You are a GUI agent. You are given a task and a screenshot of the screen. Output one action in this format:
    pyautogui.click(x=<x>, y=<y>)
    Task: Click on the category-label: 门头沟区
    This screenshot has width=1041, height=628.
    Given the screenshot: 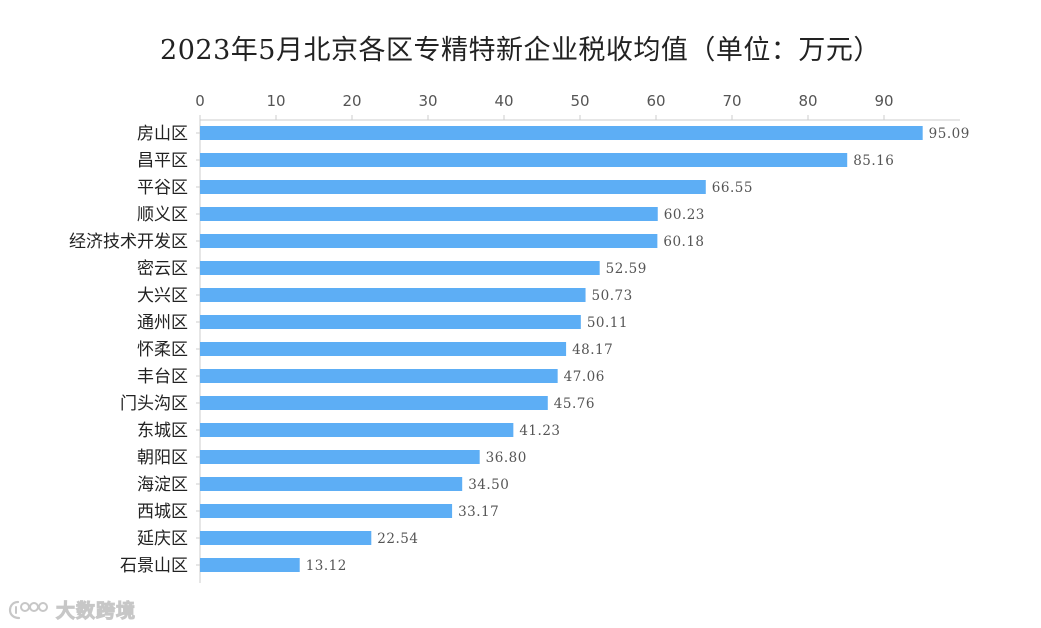 What is the action you would take?
    pyautogui.click(x=154, y=404)
    